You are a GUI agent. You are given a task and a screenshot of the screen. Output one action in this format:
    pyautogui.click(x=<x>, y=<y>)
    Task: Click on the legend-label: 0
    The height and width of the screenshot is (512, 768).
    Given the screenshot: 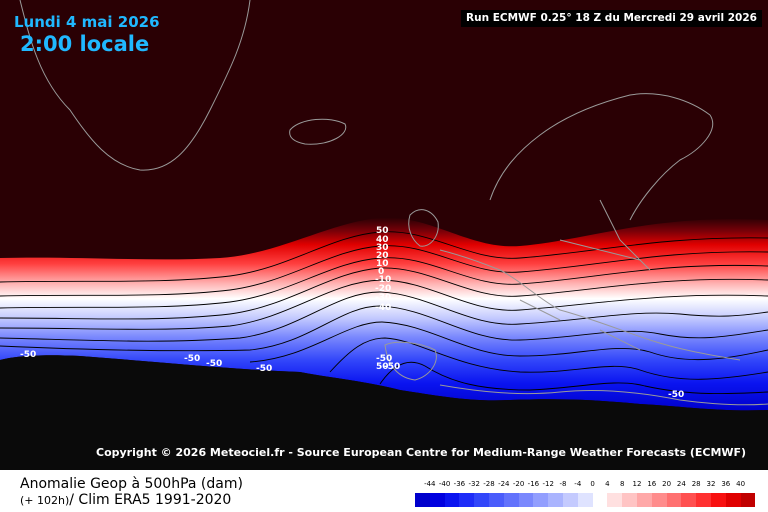 What is the action you would take?
    pyautogui.click(x=592, y=484)
    